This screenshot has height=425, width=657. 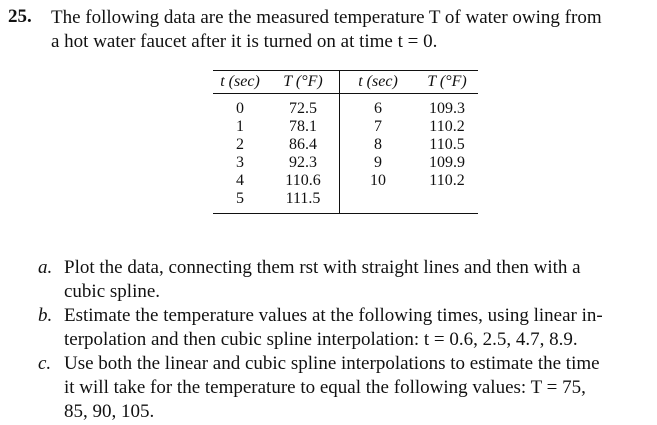 What do you see at coordinates (109, 411) in the screenshot?
I see `part-line: 85, 90, 105.` at bounding box center [109, 411].